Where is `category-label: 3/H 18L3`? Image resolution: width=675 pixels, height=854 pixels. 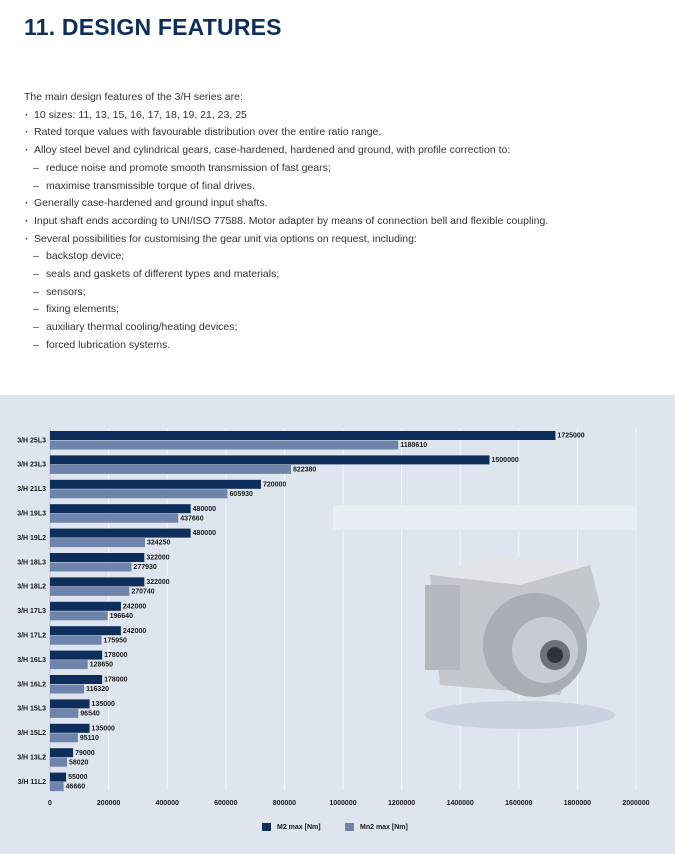 category-label: 3/H 18L3 is located at coordinates (31, 562).